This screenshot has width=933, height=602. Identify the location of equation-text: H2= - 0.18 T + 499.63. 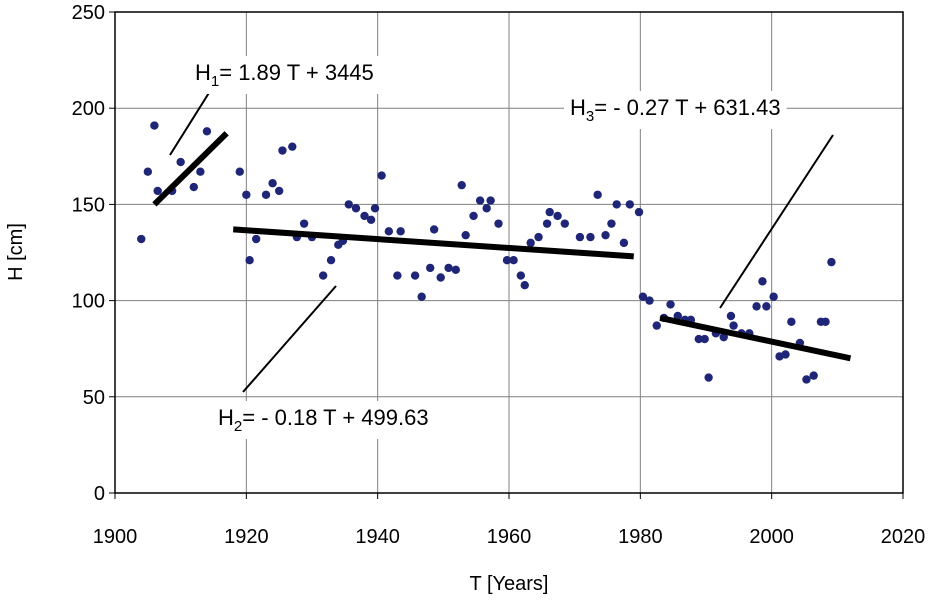
(323, 420).